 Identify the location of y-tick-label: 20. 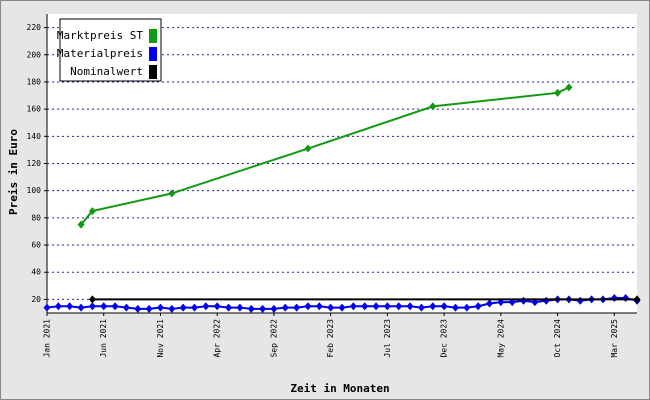
(36, 299).